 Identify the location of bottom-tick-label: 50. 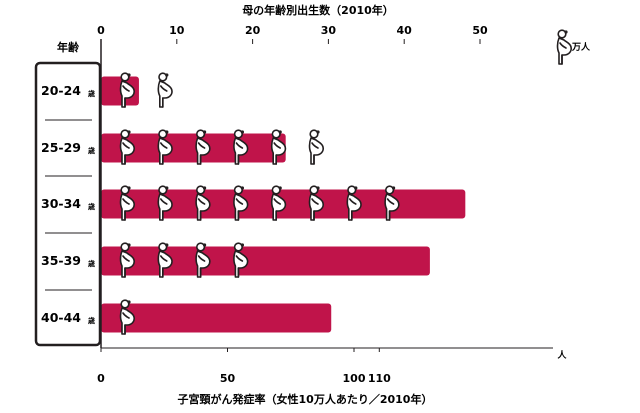
(228, 378).